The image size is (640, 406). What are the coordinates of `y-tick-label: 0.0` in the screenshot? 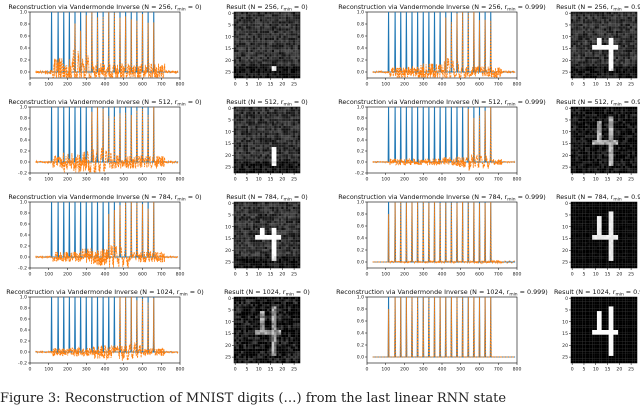 It's located at (23, 73).